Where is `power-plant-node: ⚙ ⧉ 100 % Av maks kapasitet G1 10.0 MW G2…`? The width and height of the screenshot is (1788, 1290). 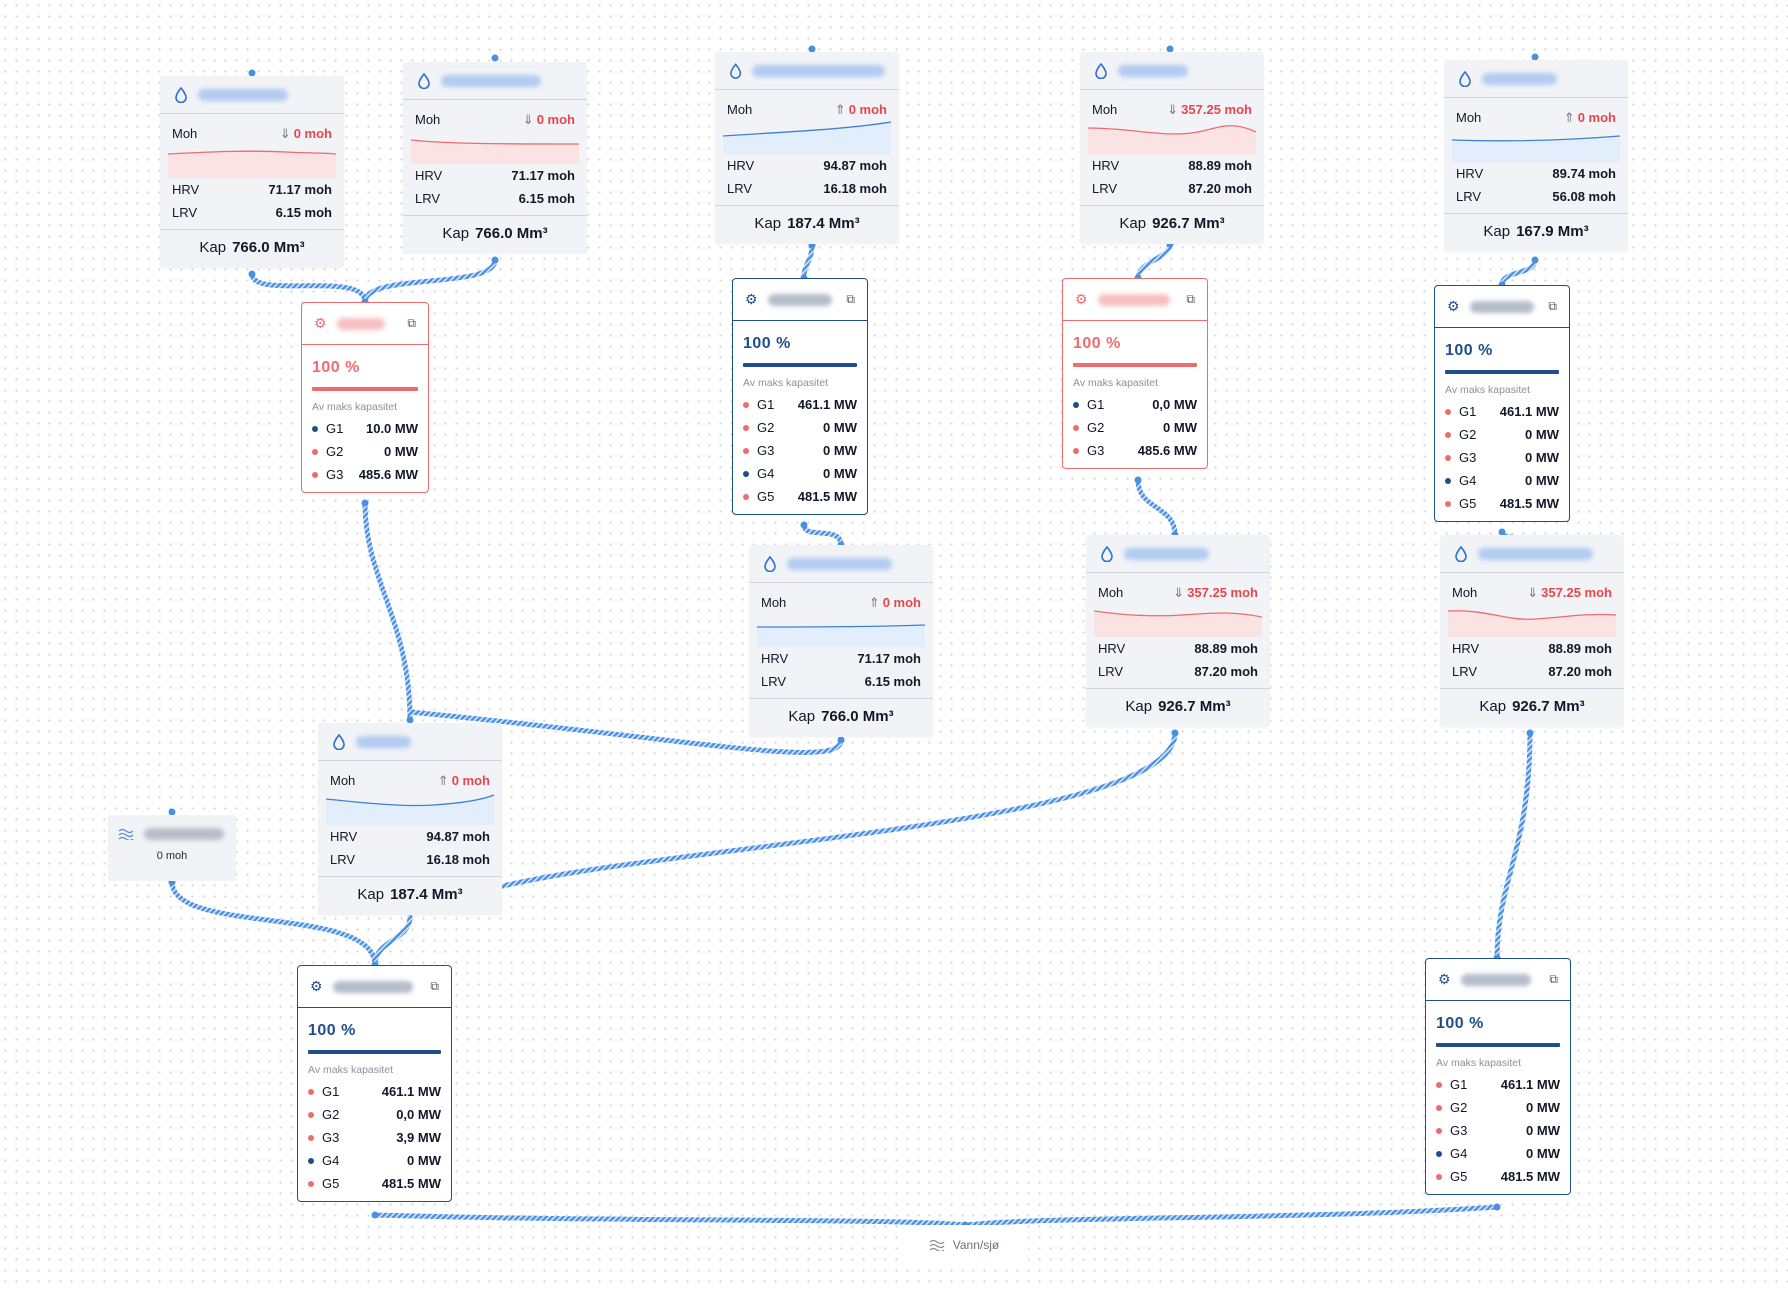 power-plant-node: ⚙ ⧉ 100 % Av maks kapasitet G1 10.0 MW G2… is located at coordinates (365, 397).